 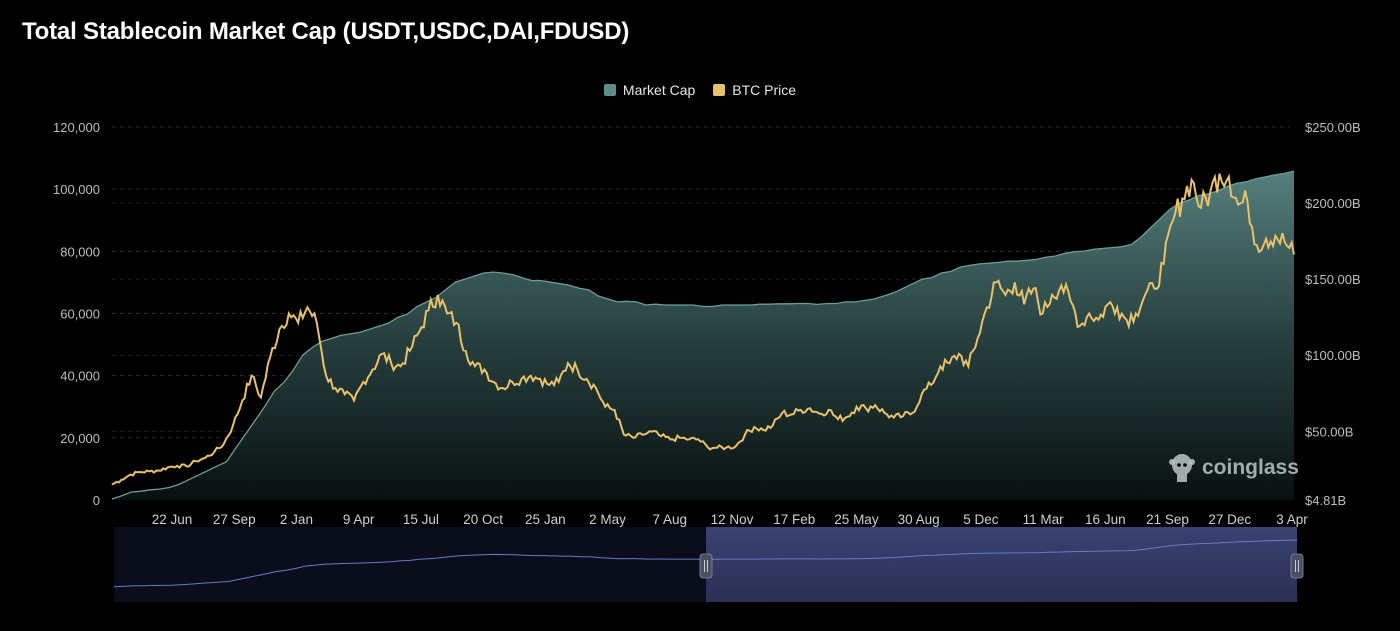 I want to click on legend-item-market-cap: Market Cap, so click(x=649, y=90).